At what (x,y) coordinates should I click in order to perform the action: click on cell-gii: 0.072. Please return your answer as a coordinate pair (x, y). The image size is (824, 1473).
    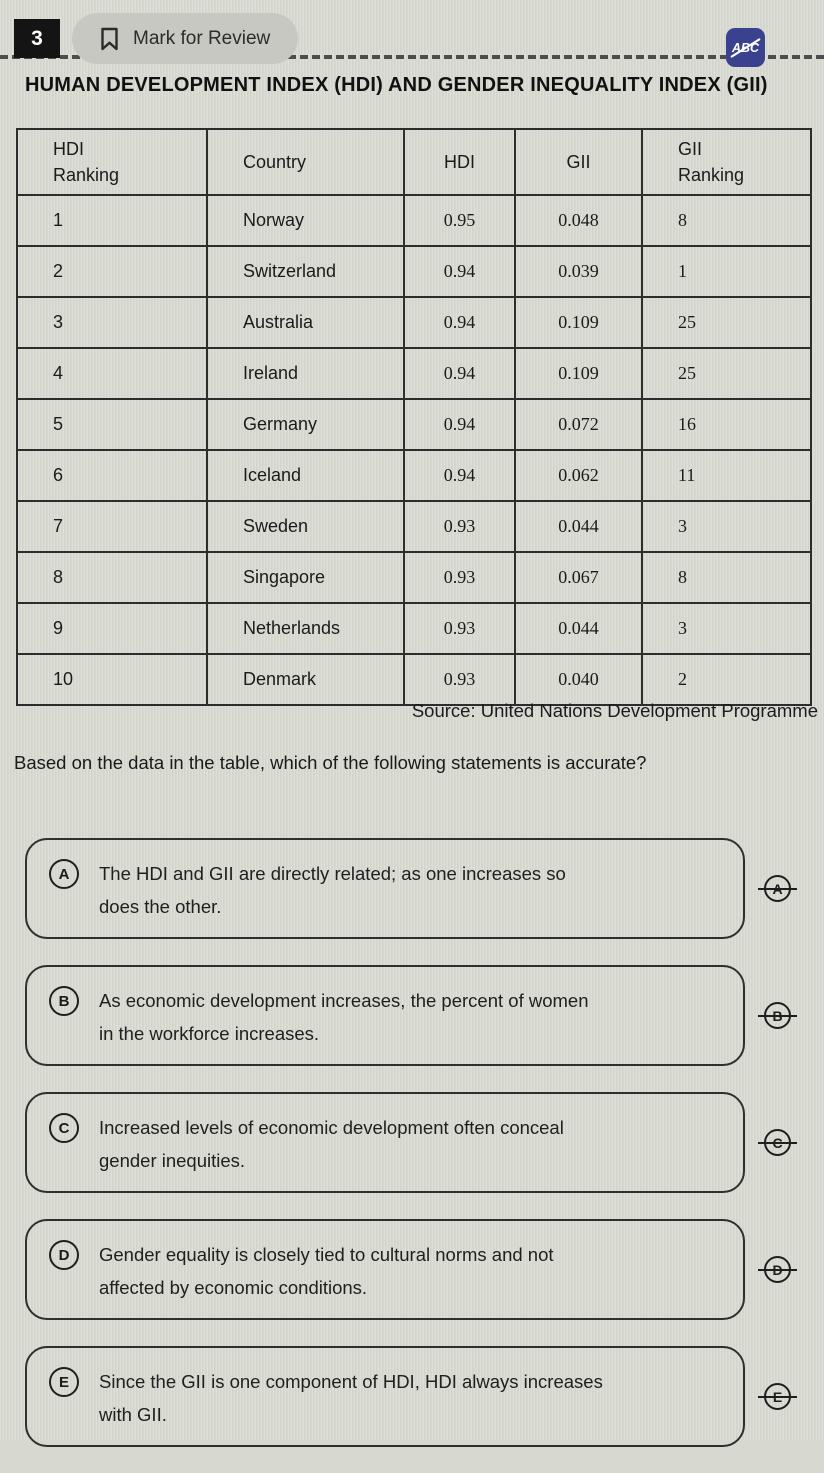
    Looking at the image, I should click on (578, 424).